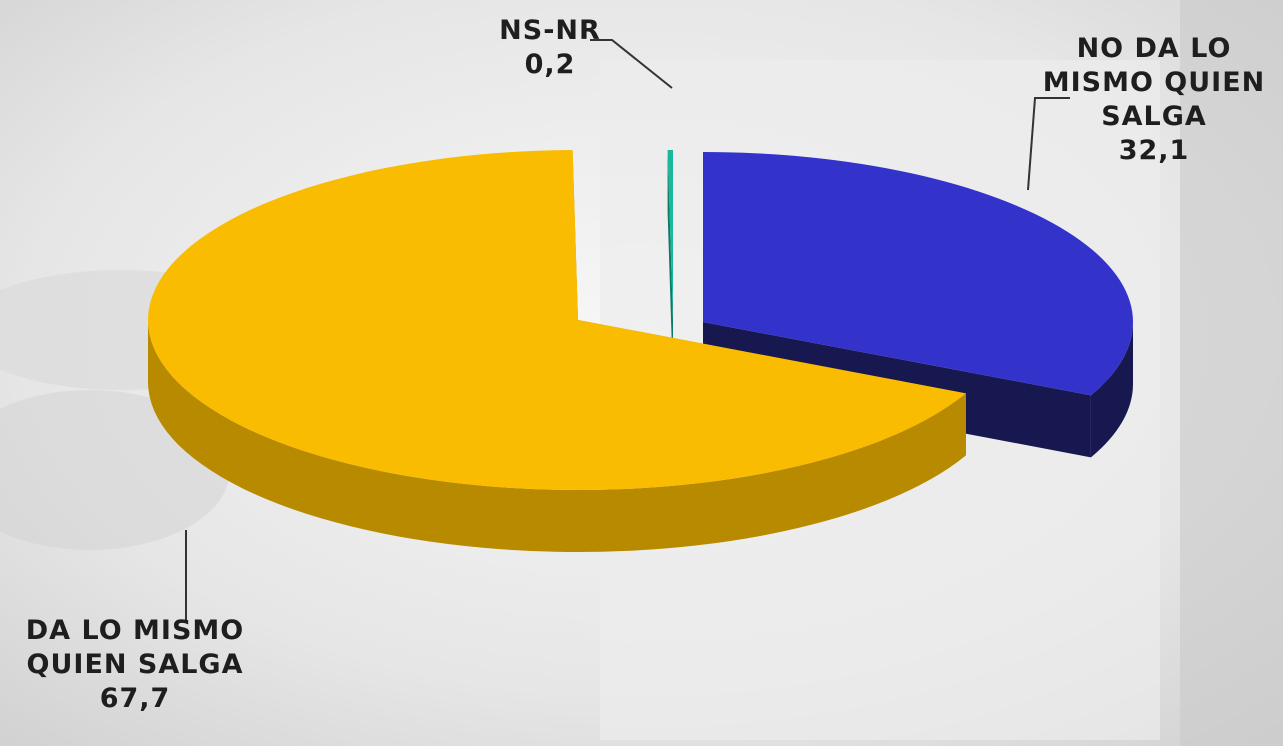 This screenshot has height=746, width=1283. I want to click on label-no-da-lo-mismo: NO DA LO MISMO QUIEN SALGA 32,1, so click(1154, 100).